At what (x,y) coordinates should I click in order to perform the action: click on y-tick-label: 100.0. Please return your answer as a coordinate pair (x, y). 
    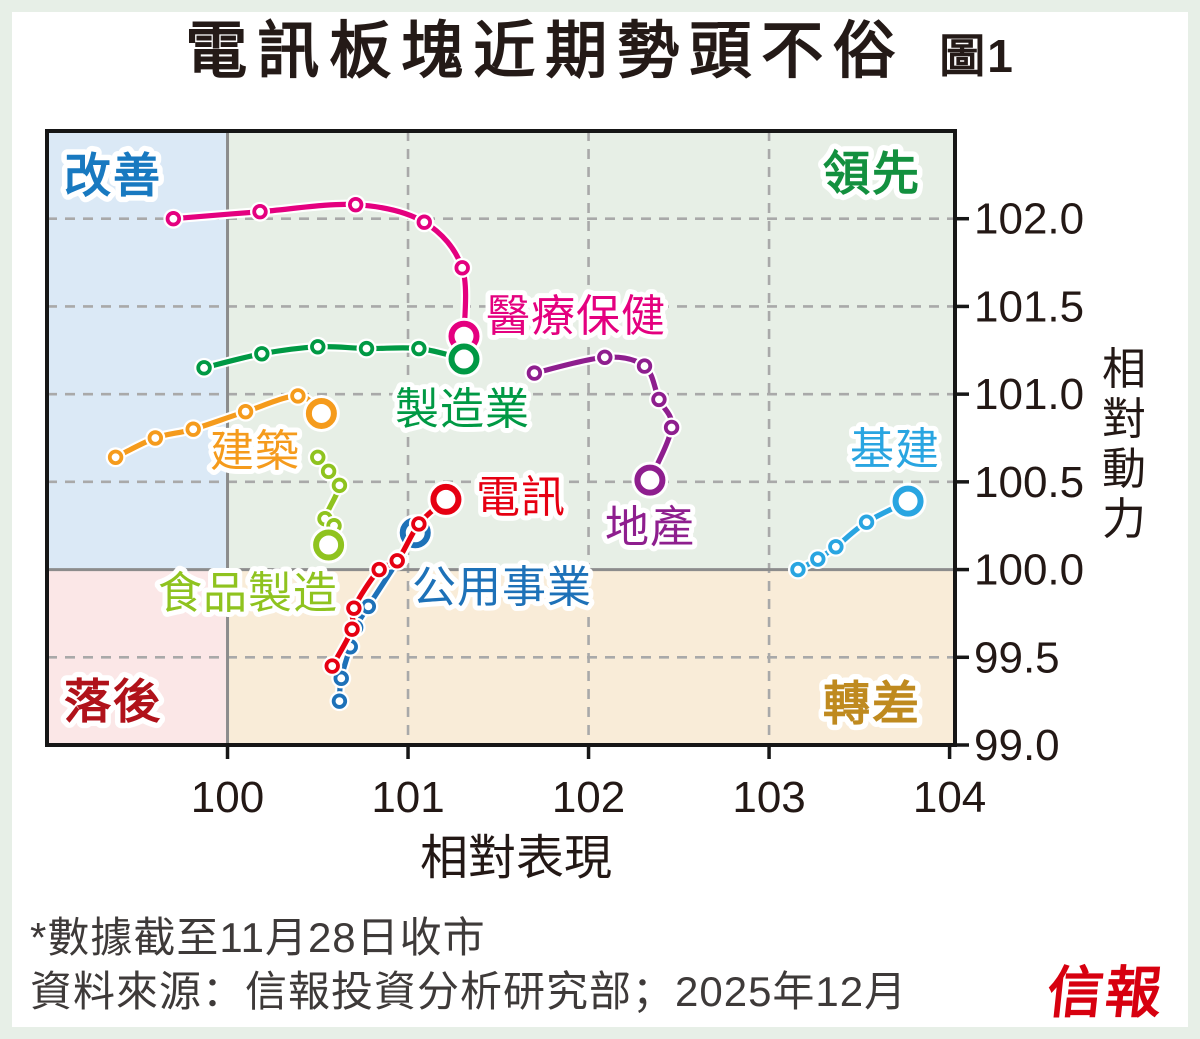
    Looking at the image, I should click on (1029, 570).